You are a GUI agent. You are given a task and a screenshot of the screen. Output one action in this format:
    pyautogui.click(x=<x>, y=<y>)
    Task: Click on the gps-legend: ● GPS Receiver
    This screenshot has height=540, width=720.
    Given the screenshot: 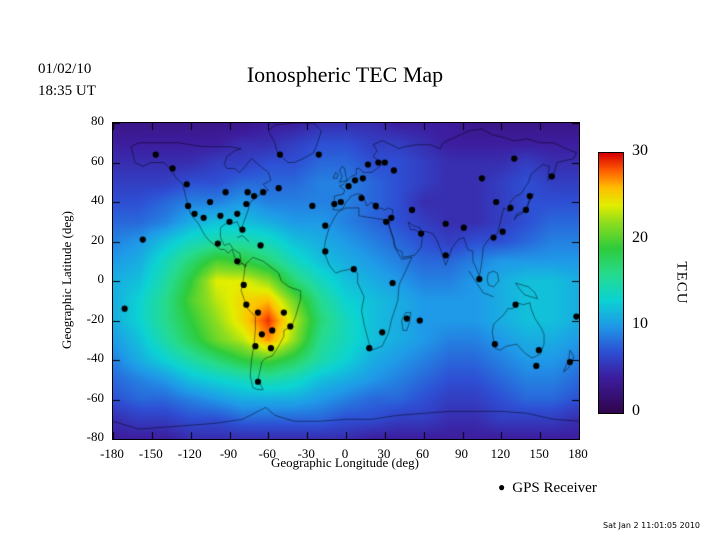 What is the action you would take?
    pyautogui.click(x=547, y=488)
    